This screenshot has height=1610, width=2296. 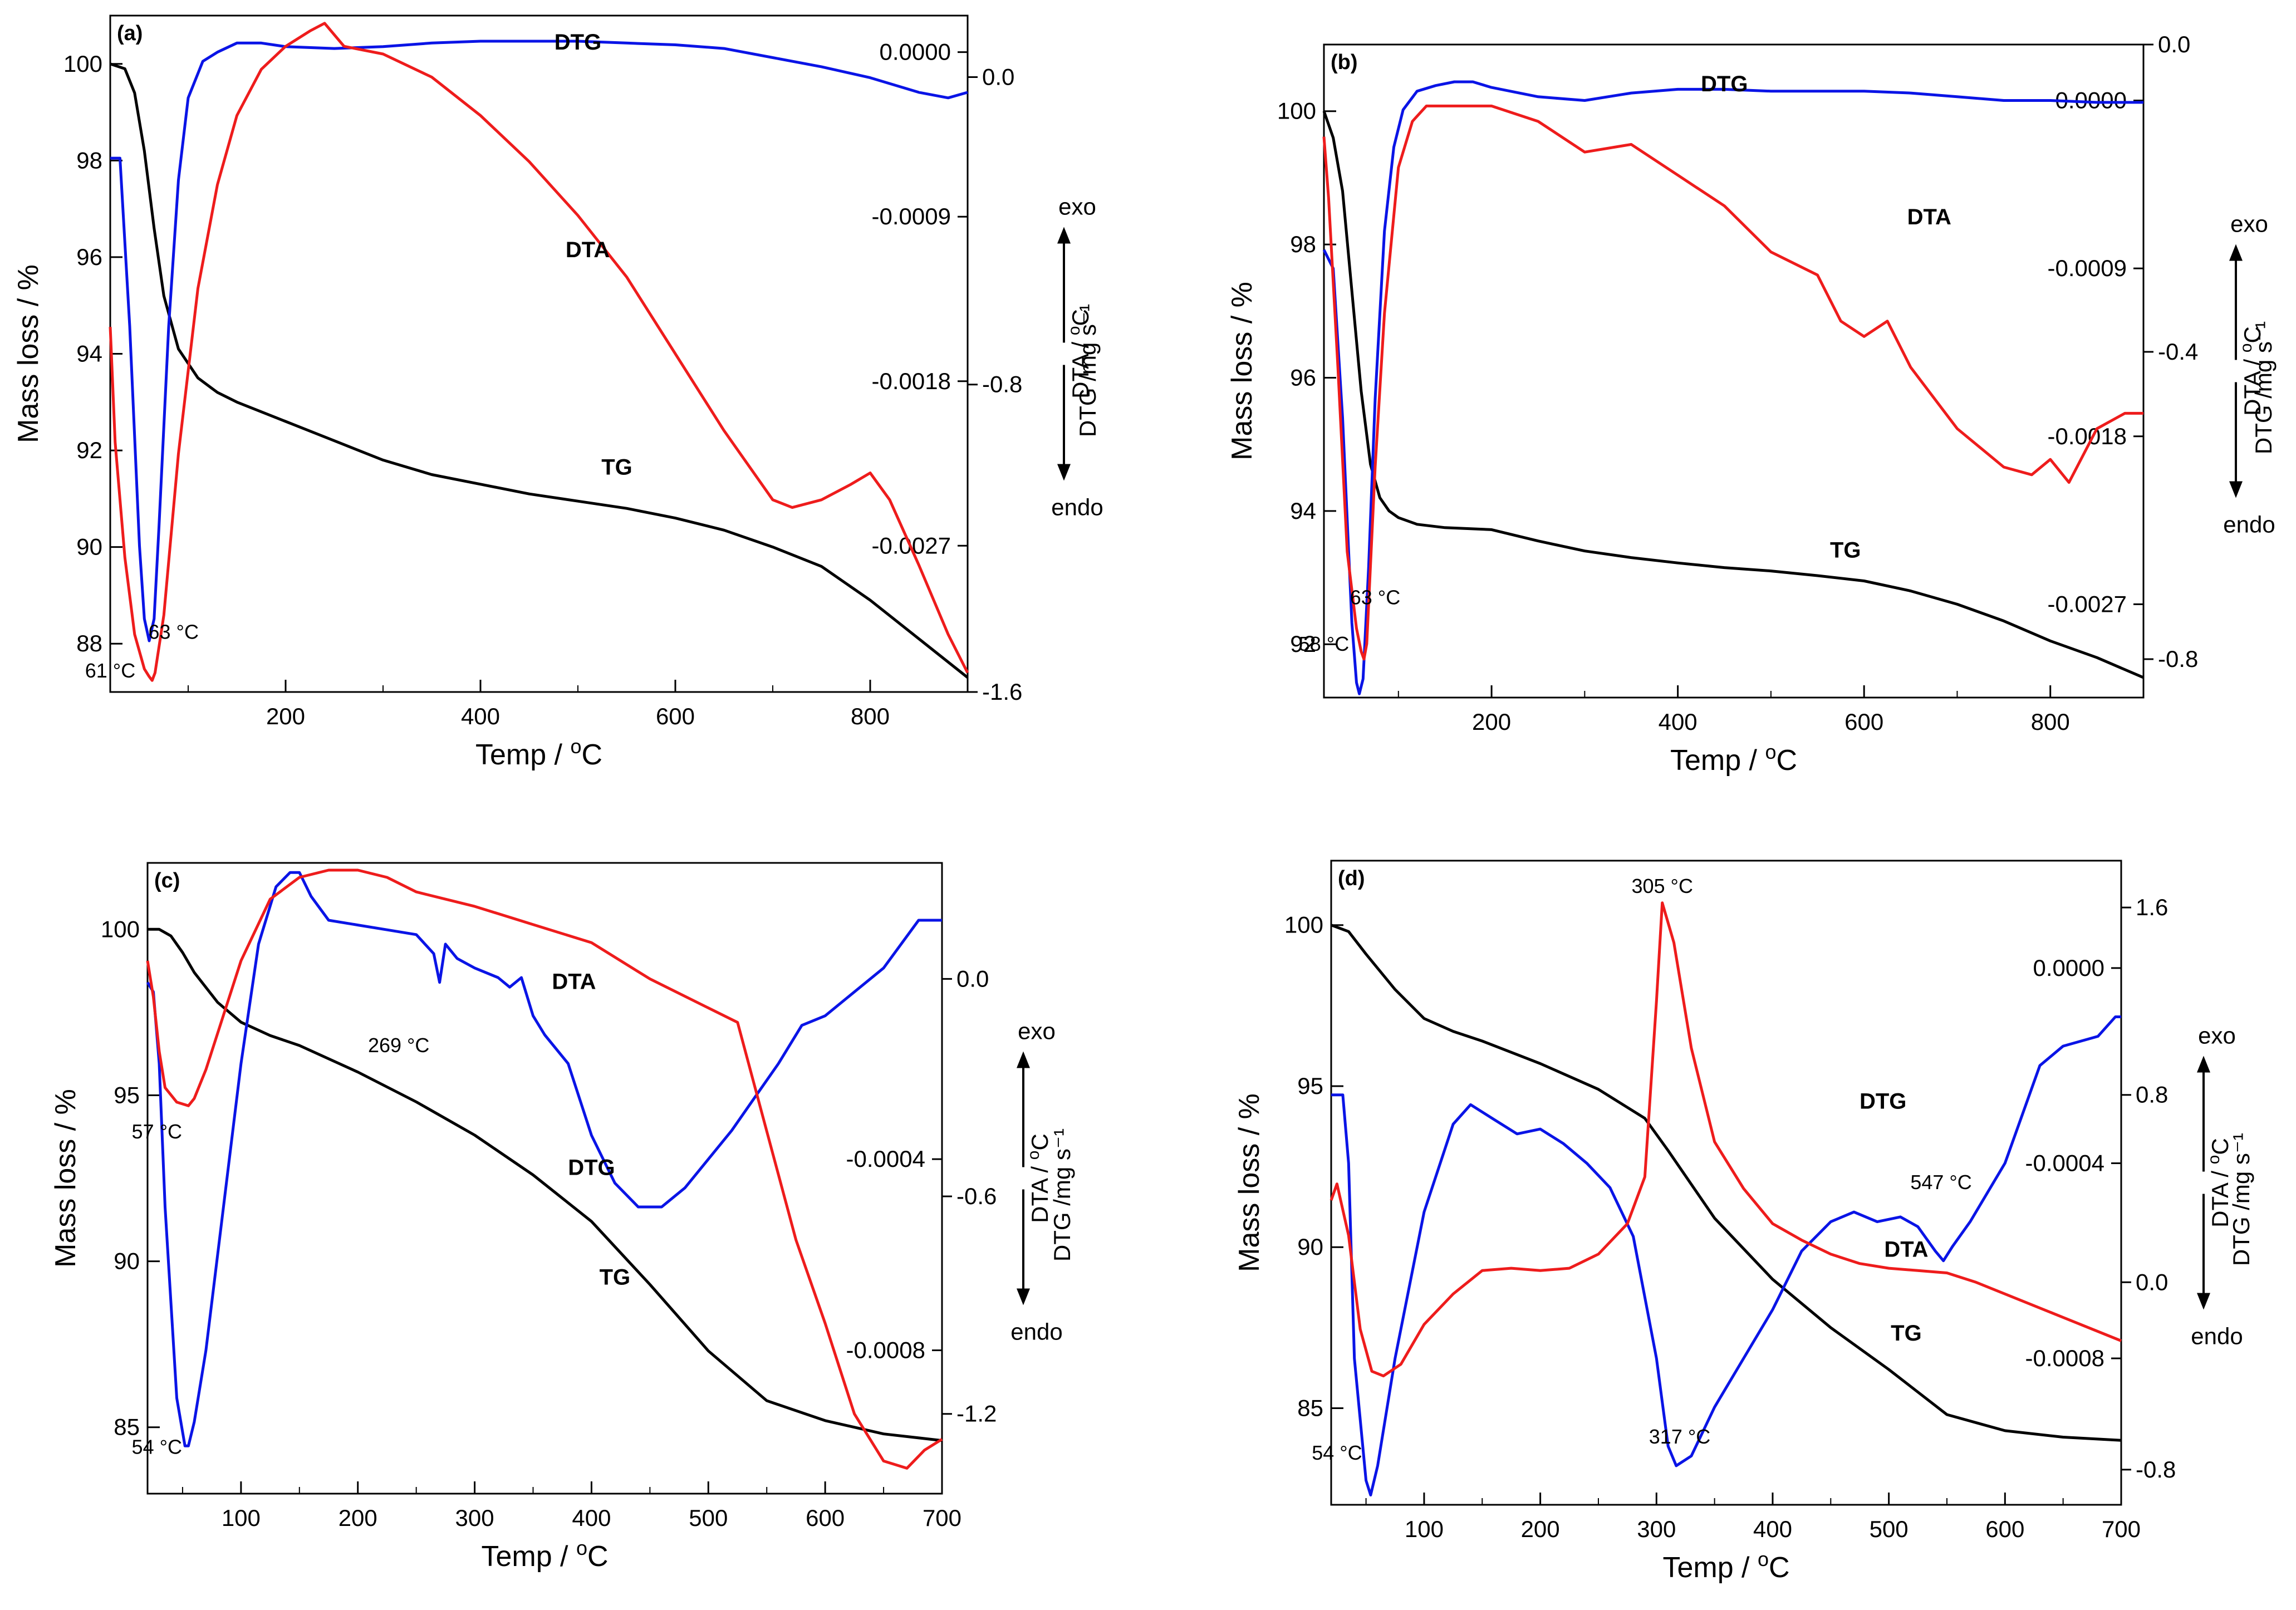 What do you see at coordinates (1310, 1408) in the screenshot?
I see `y-tick-label: 85` at bounding box center [1310, 1408].